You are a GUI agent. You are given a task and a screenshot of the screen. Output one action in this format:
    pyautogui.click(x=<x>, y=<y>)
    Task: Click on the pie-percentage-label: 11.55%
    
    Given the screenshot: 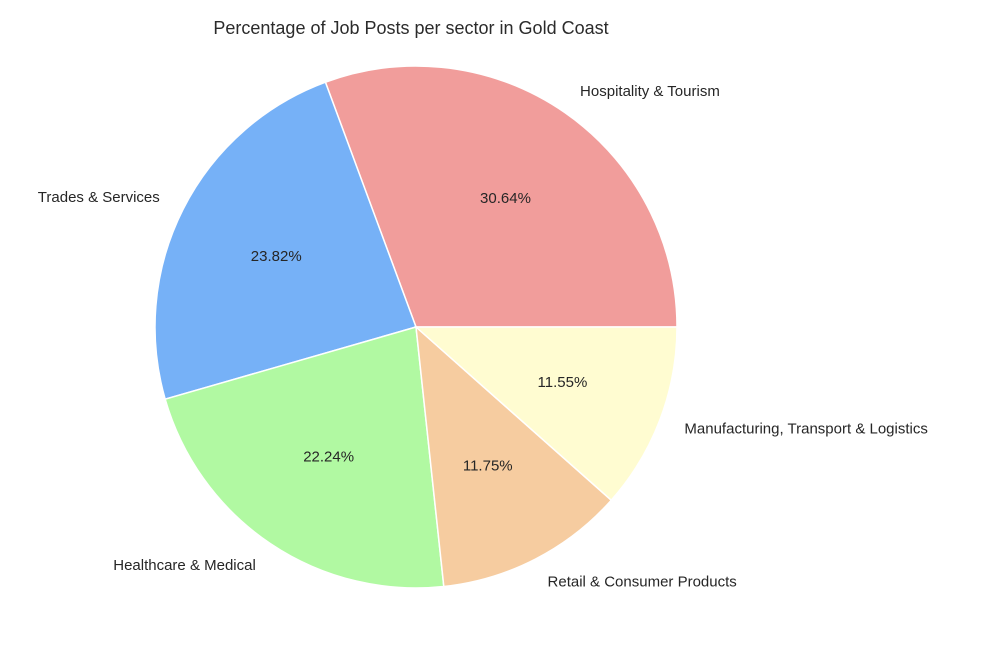 What is the action you would take?
    pyautogui.click(x=563, y=382)
    